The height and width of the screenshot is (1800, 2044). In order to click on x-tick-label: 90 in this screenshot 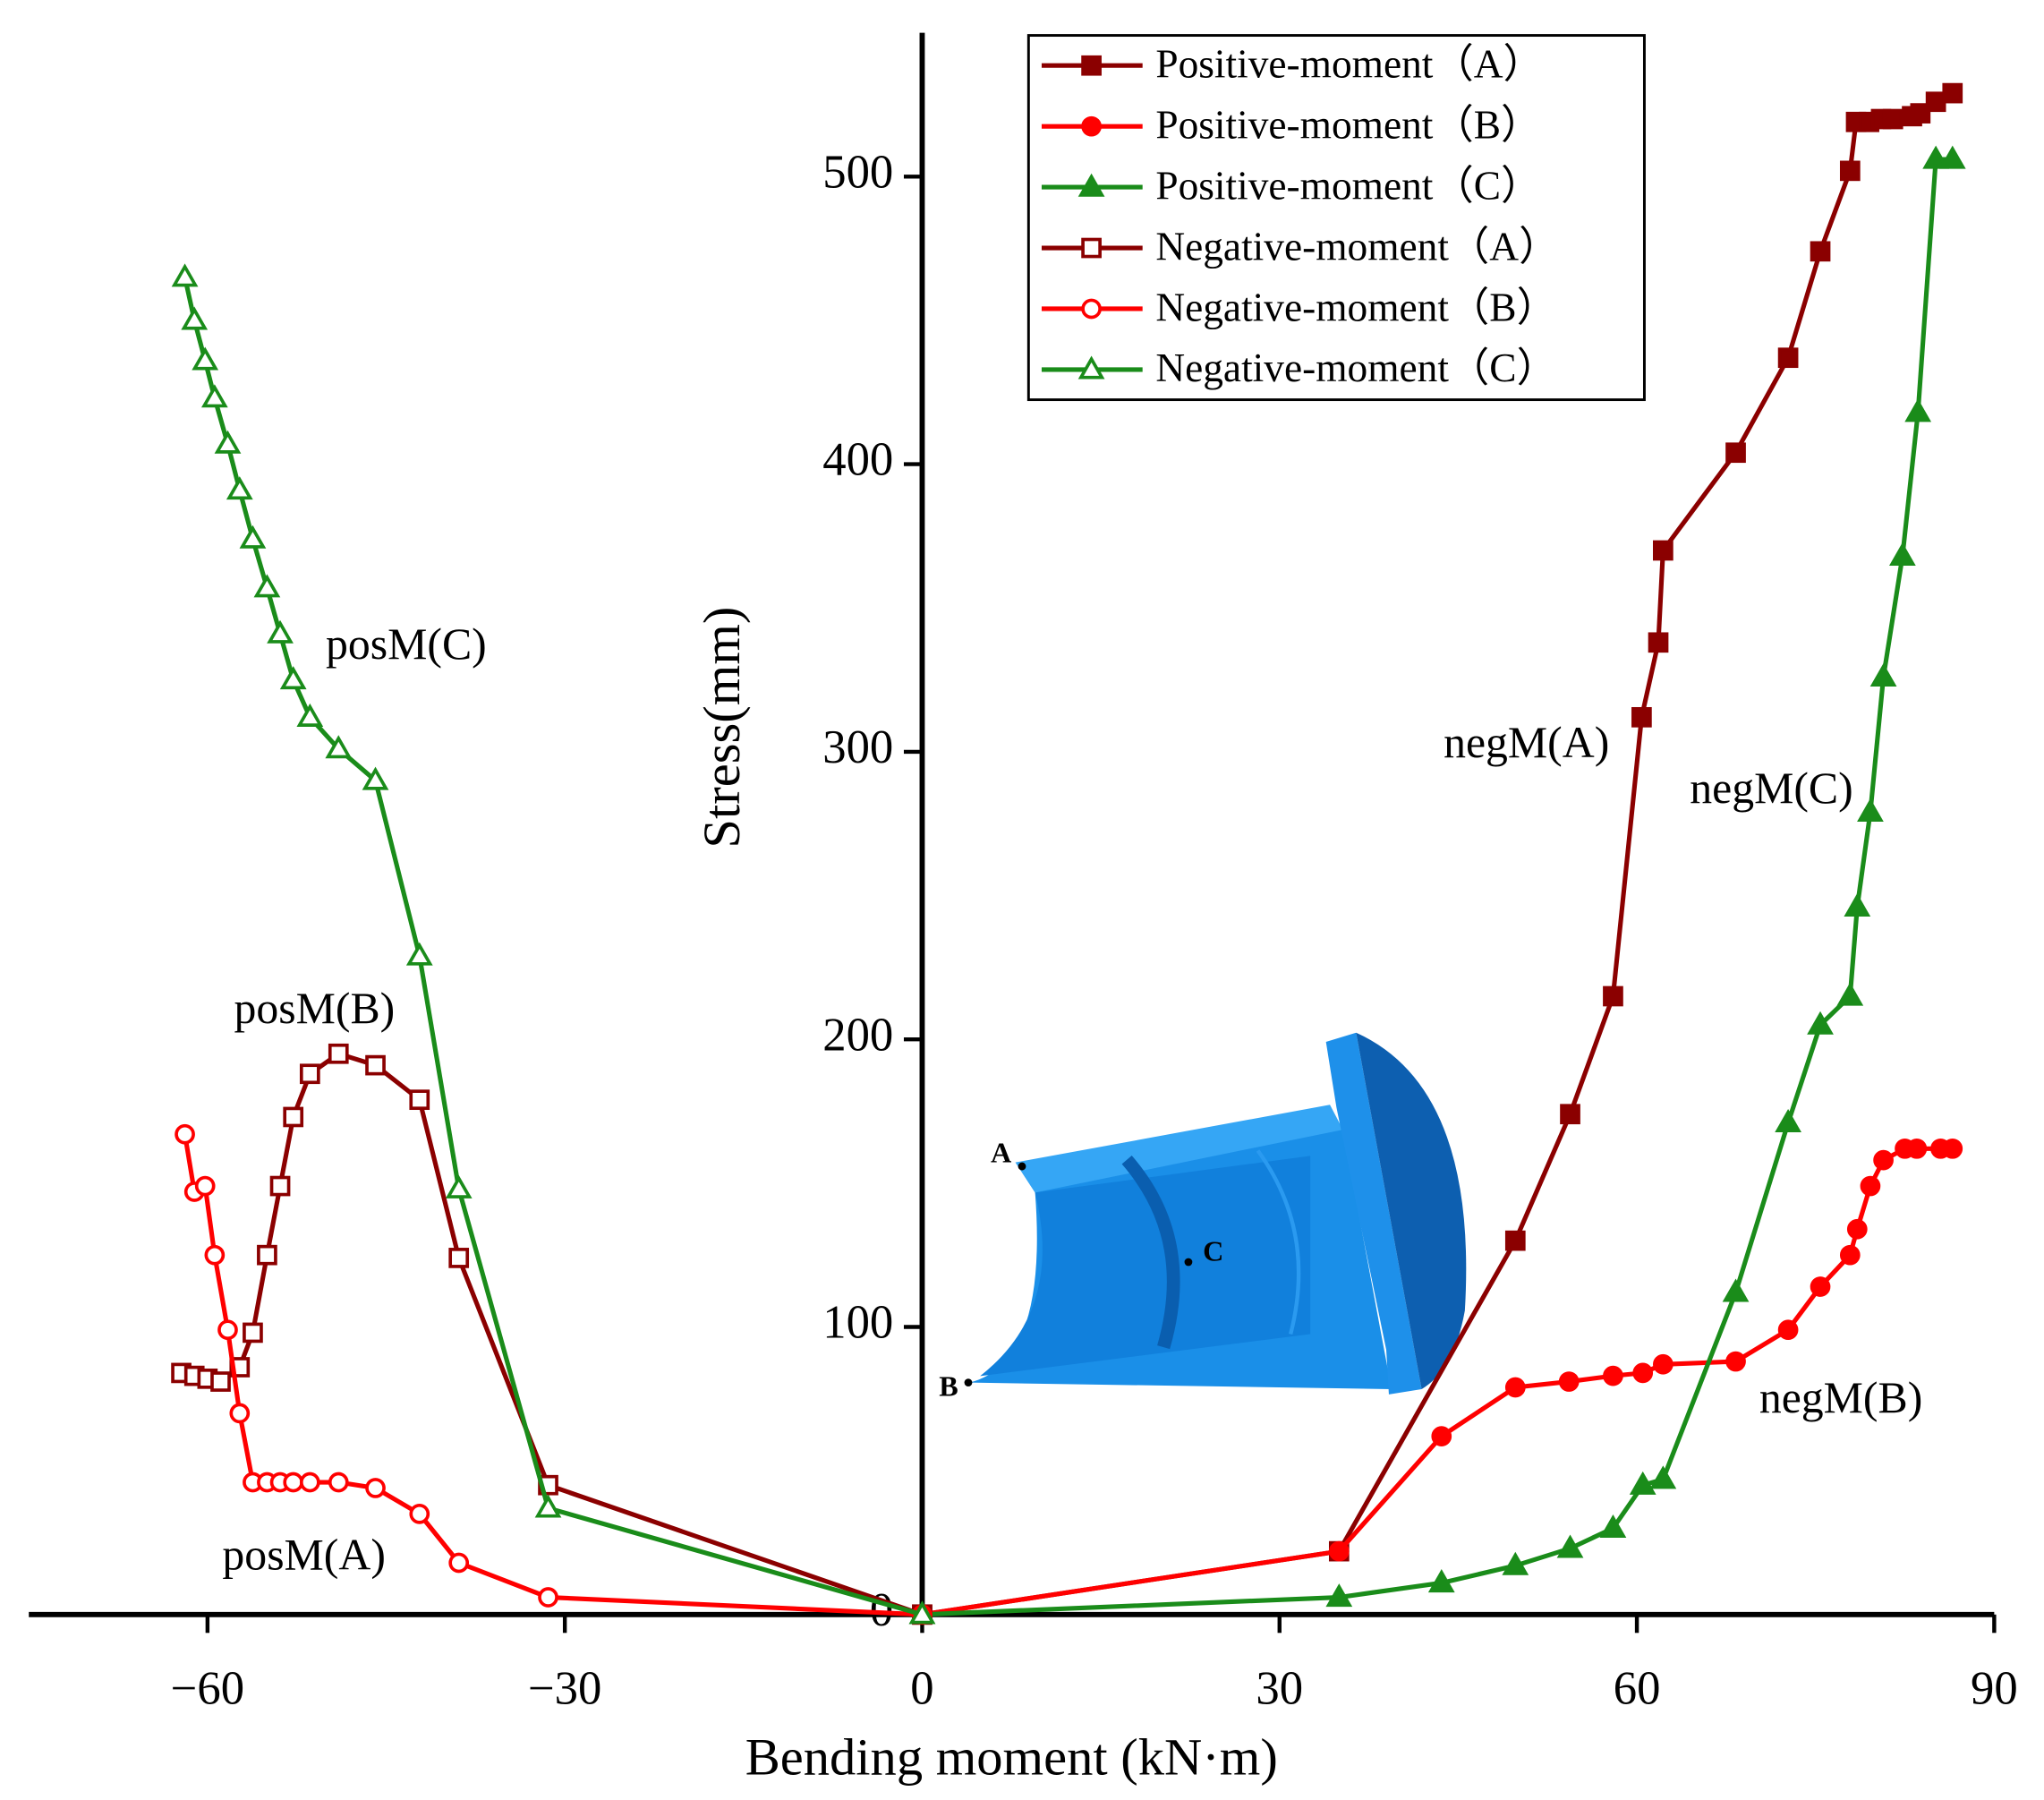, I will do `click(1994, 1689)`.